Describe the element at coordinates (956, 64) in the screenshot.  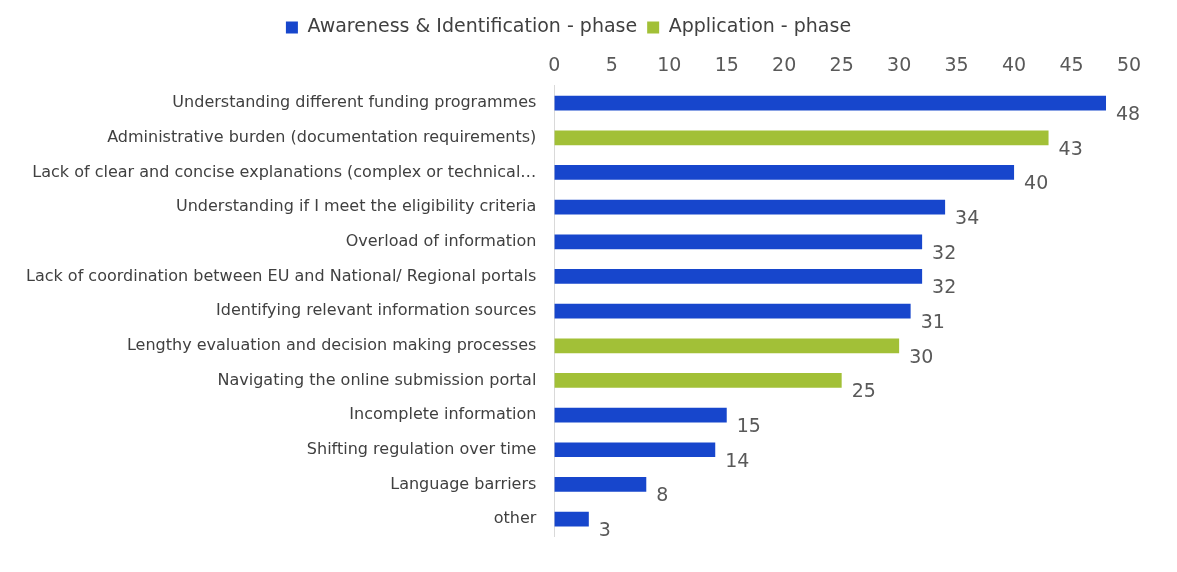
I see `x-tick-label: 35` at that location.